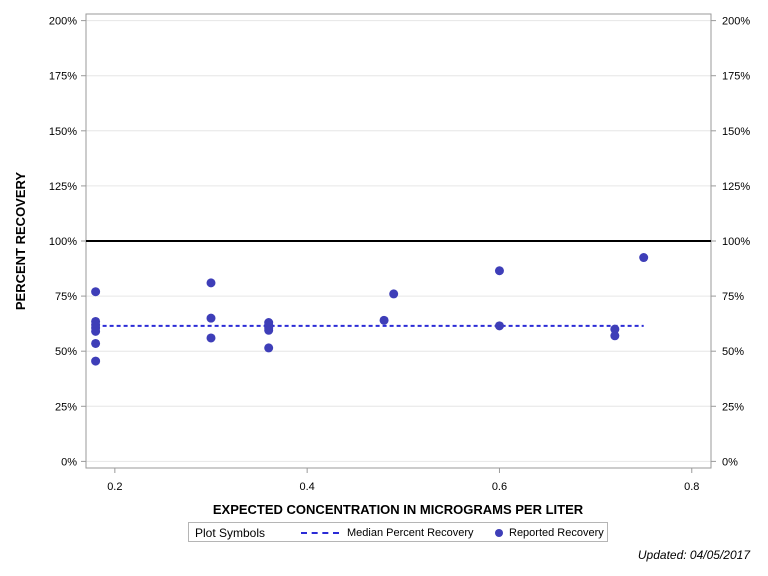  I want to click on x-tick-label: 0.4, so click(307, 487).